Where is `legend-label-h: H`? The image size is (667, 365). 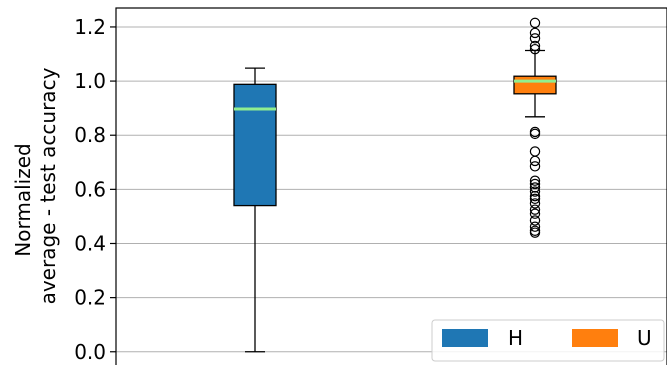
legend-label-h: H is located at coordinates (515, 338).